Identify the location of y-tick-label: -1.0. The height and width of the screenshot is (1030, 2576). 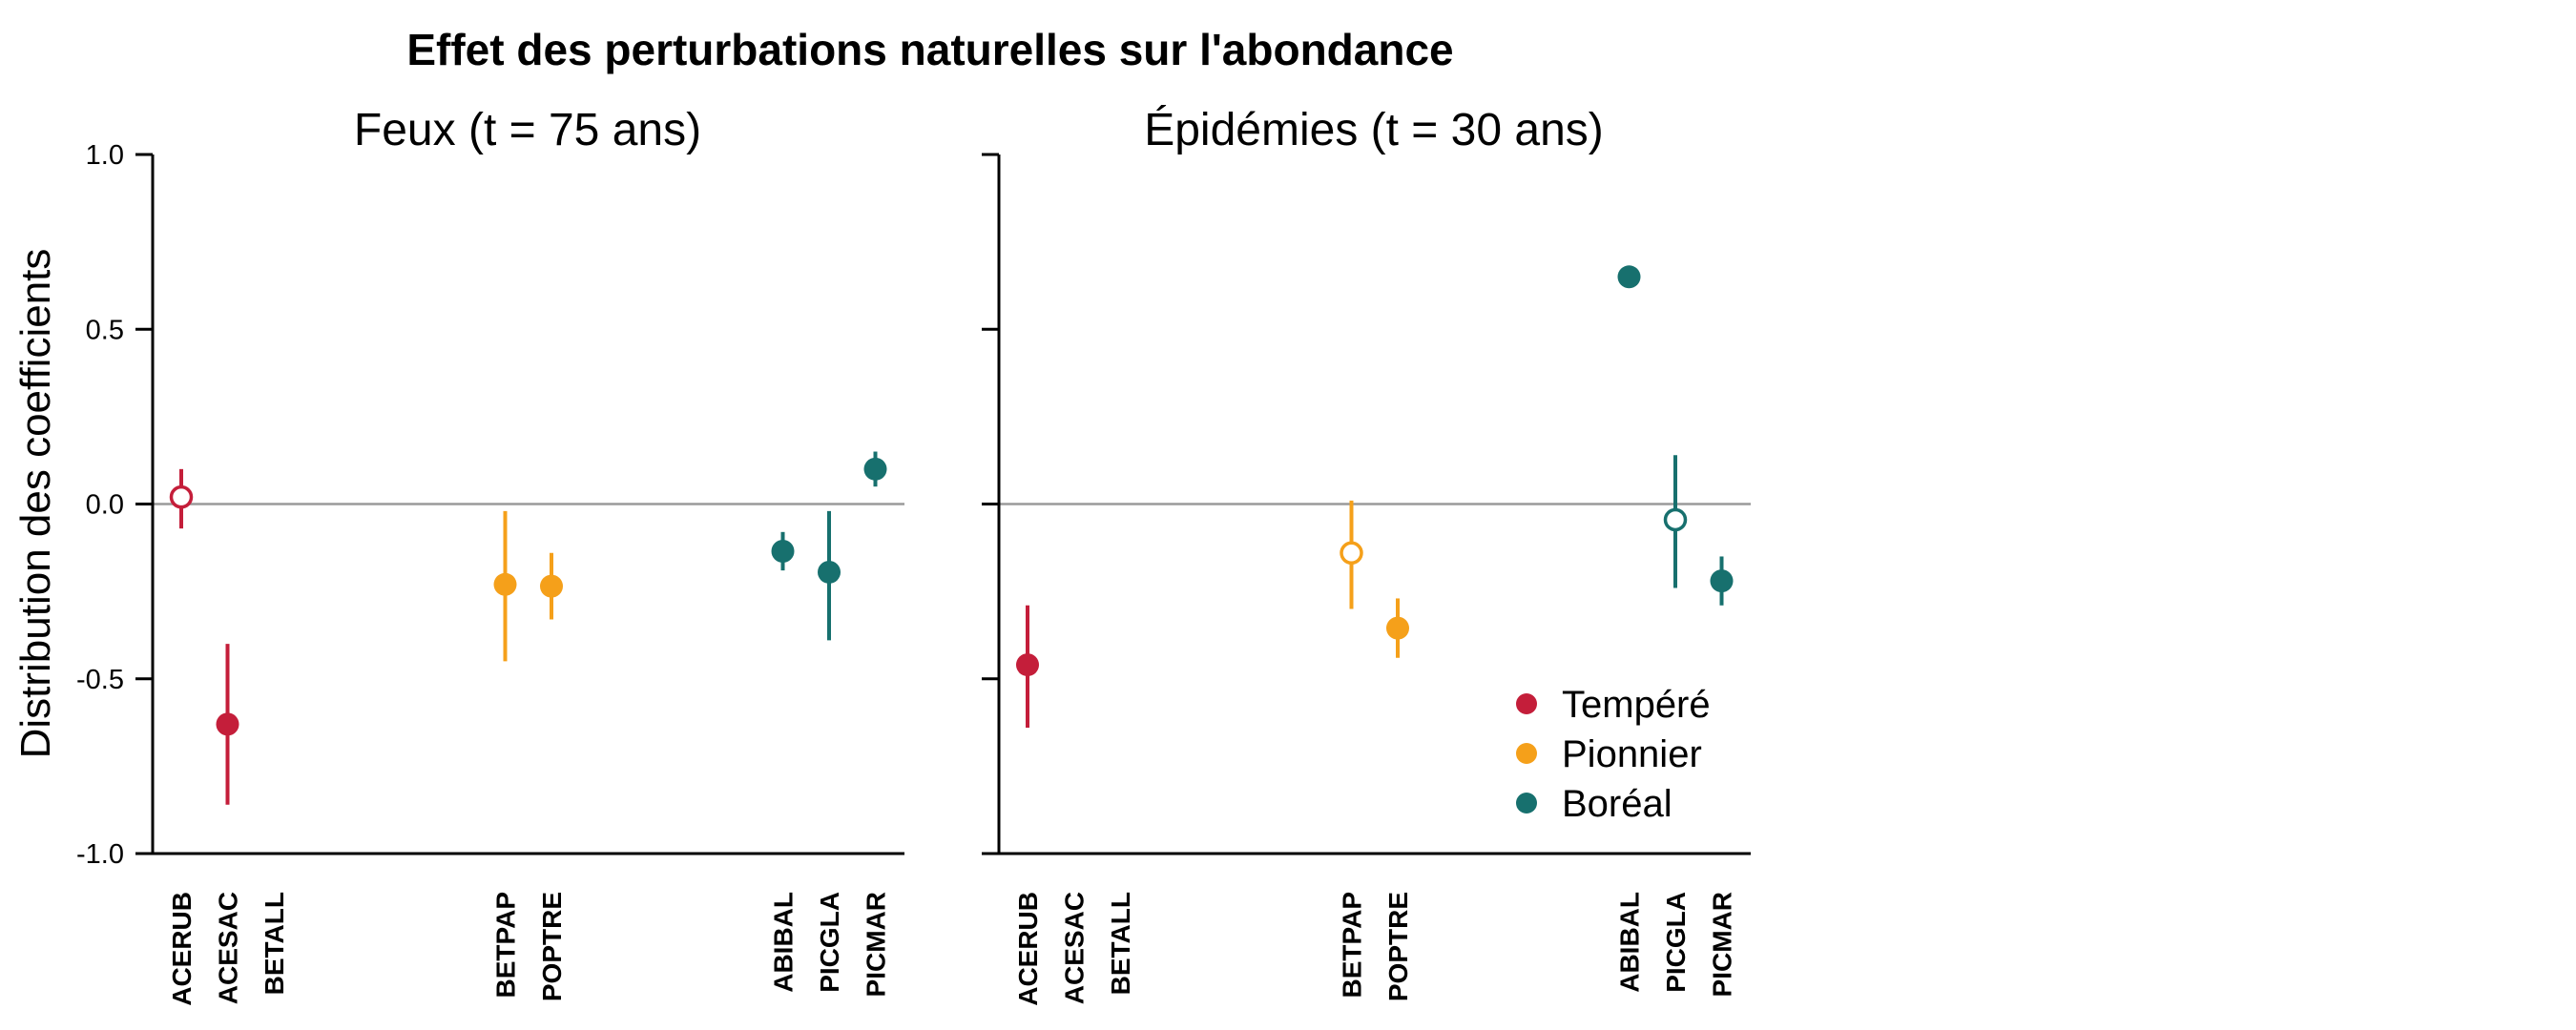
(100, 854).